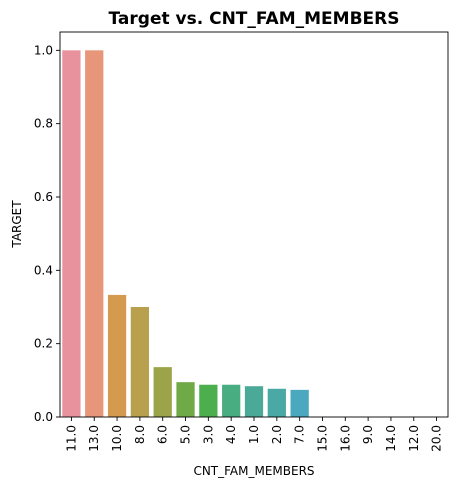 The image size is (462, 487). Describe the element at coordinates (162, 392) in the screenshot. I see `bar-6.0` at that location.